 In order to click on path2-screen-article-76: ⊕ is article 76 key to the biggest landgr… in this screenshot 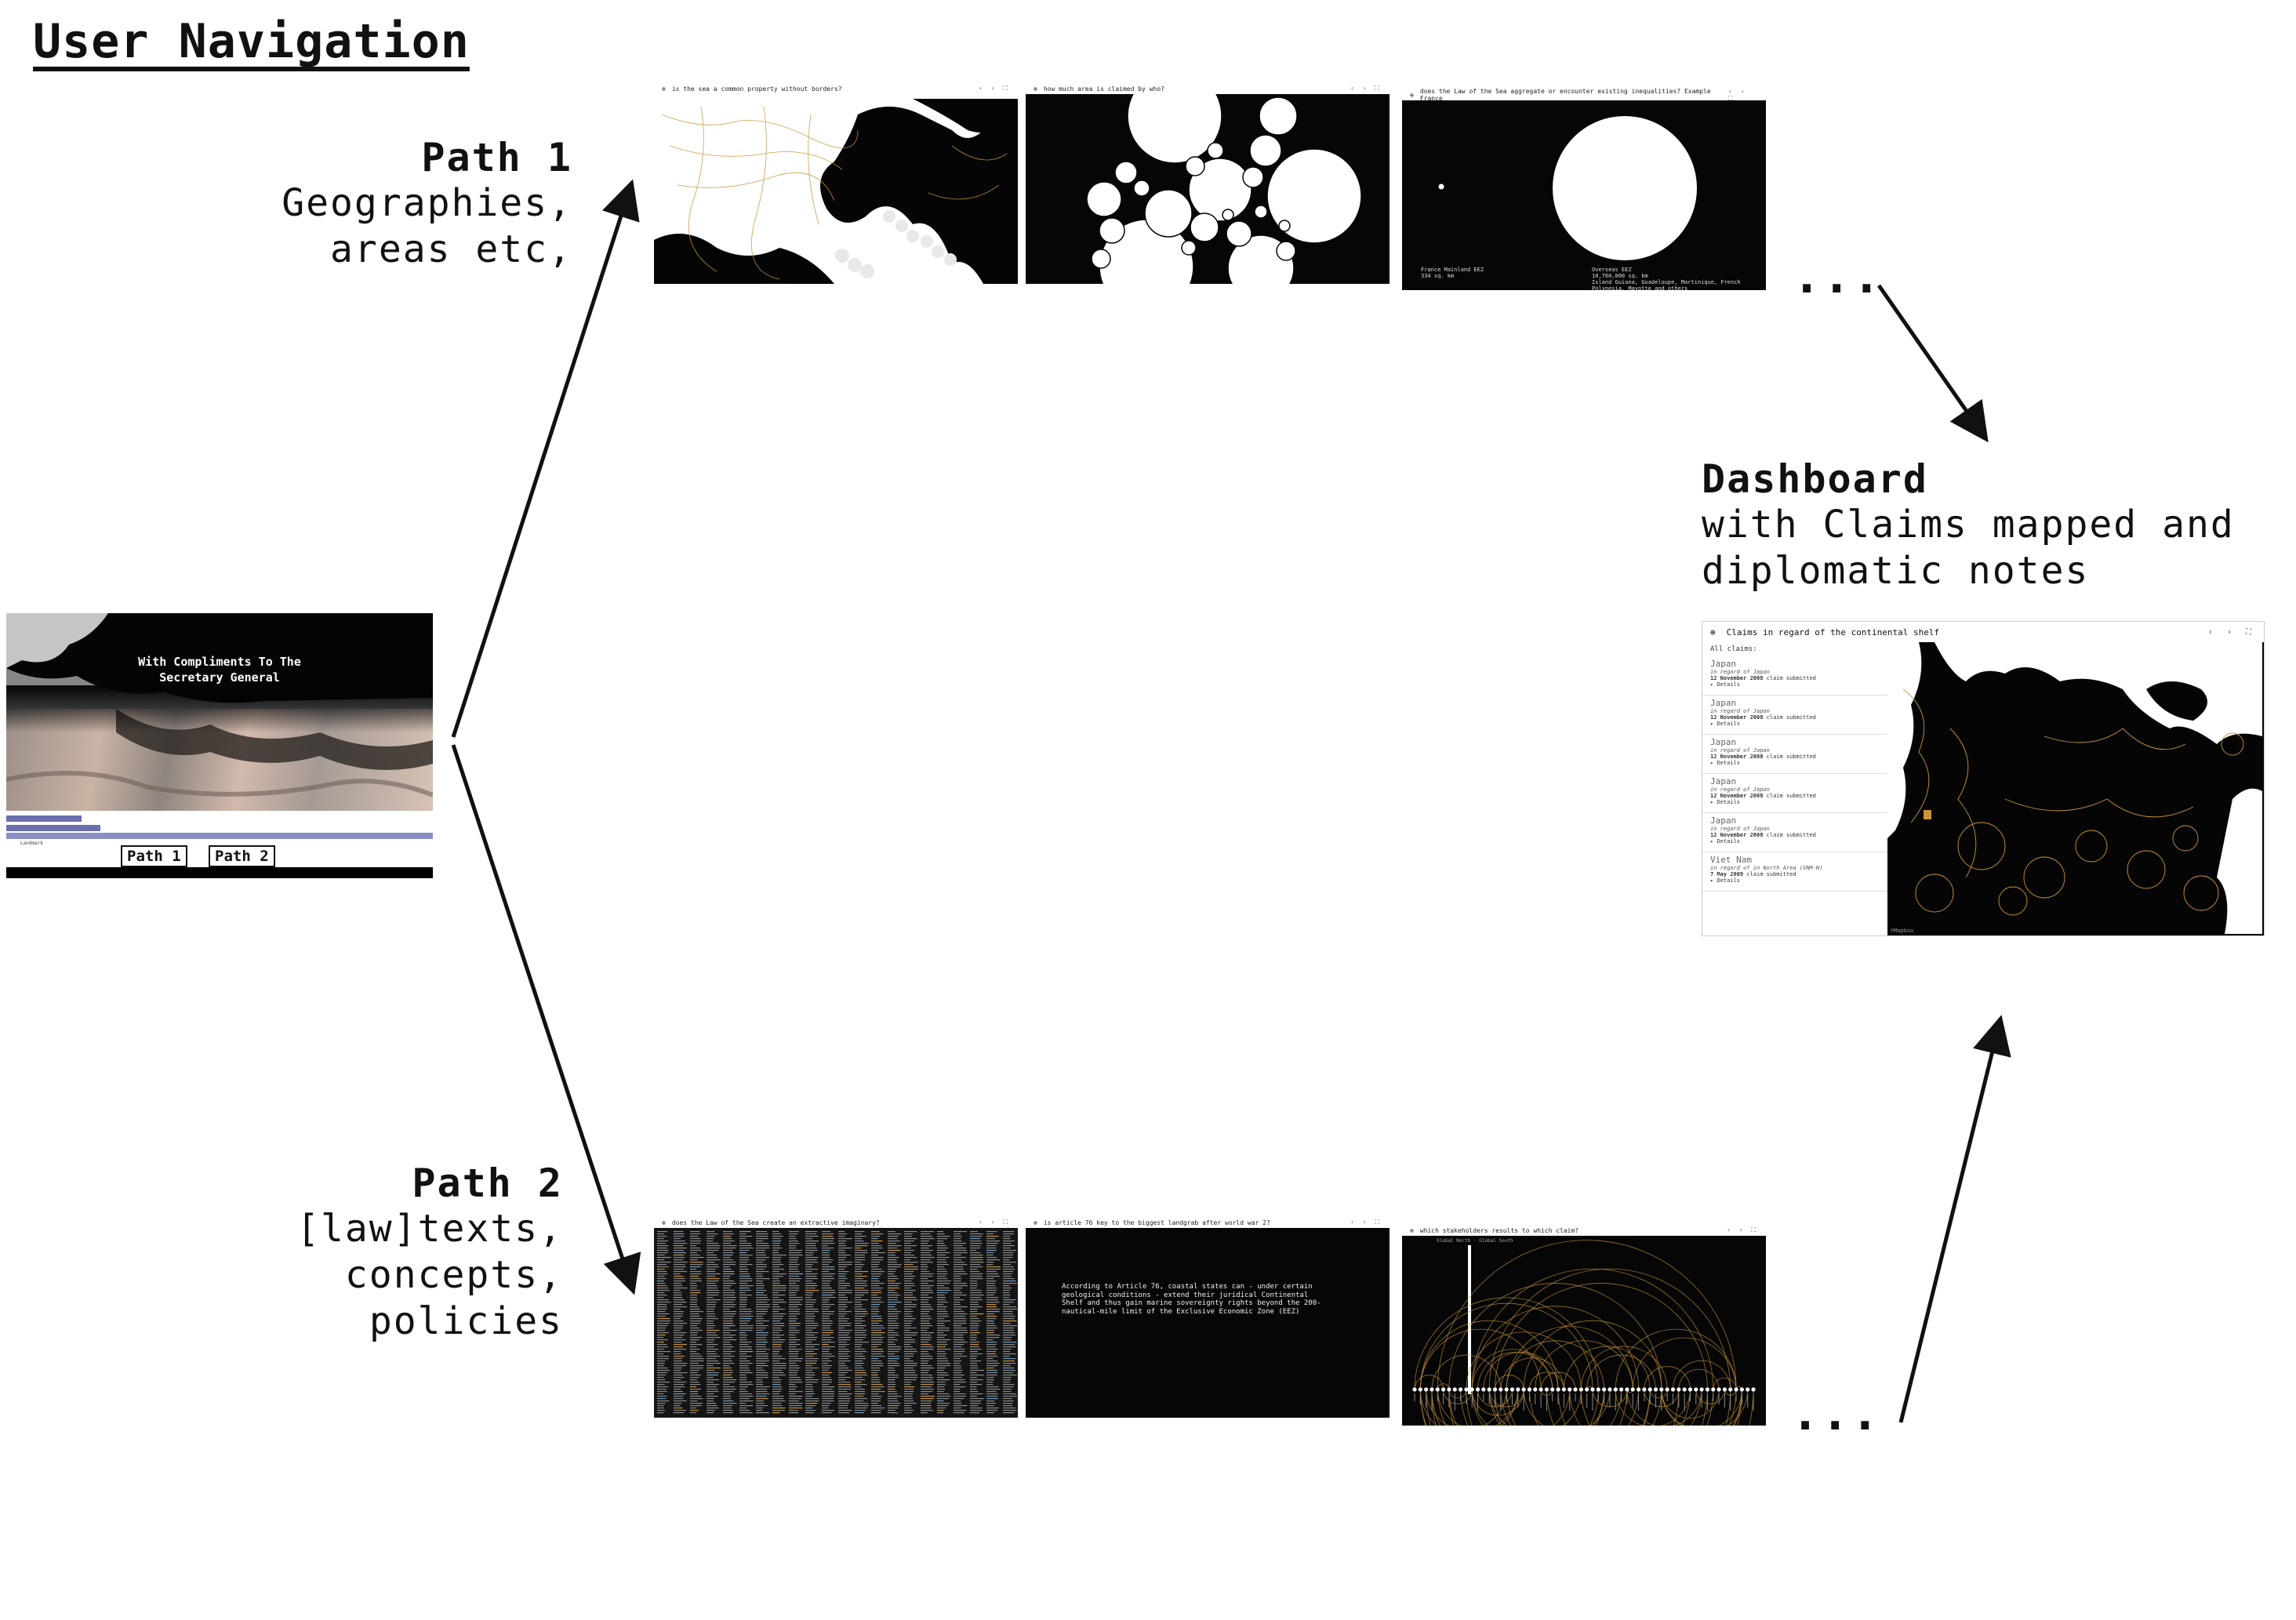, I will do `click(1208, 1315)`.